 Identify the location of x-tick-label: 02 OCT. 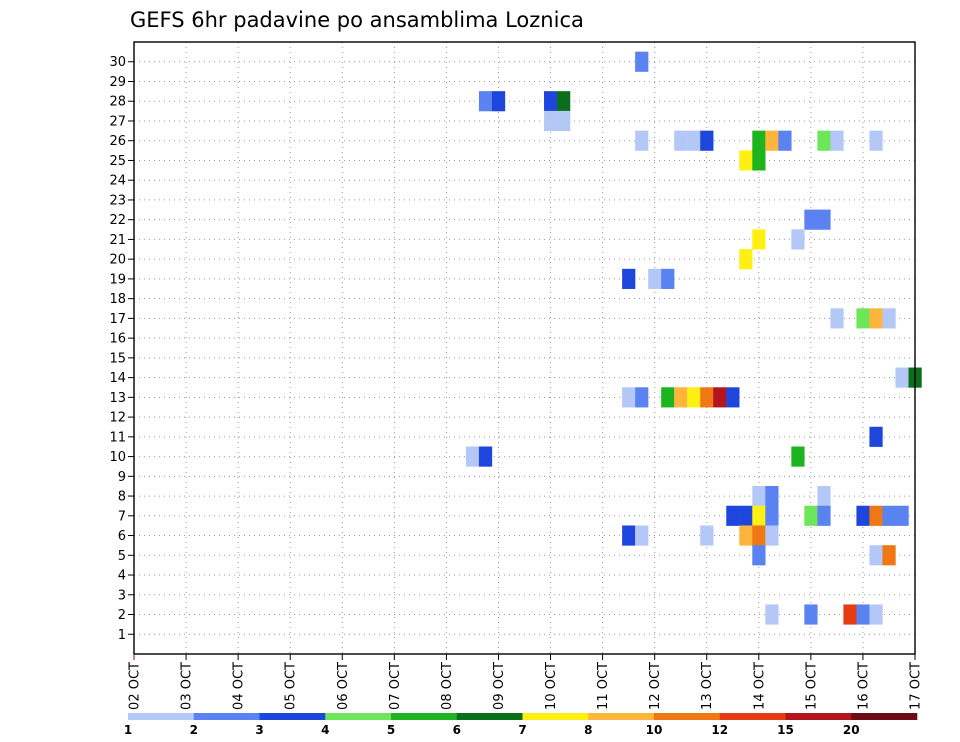
(135, 686).